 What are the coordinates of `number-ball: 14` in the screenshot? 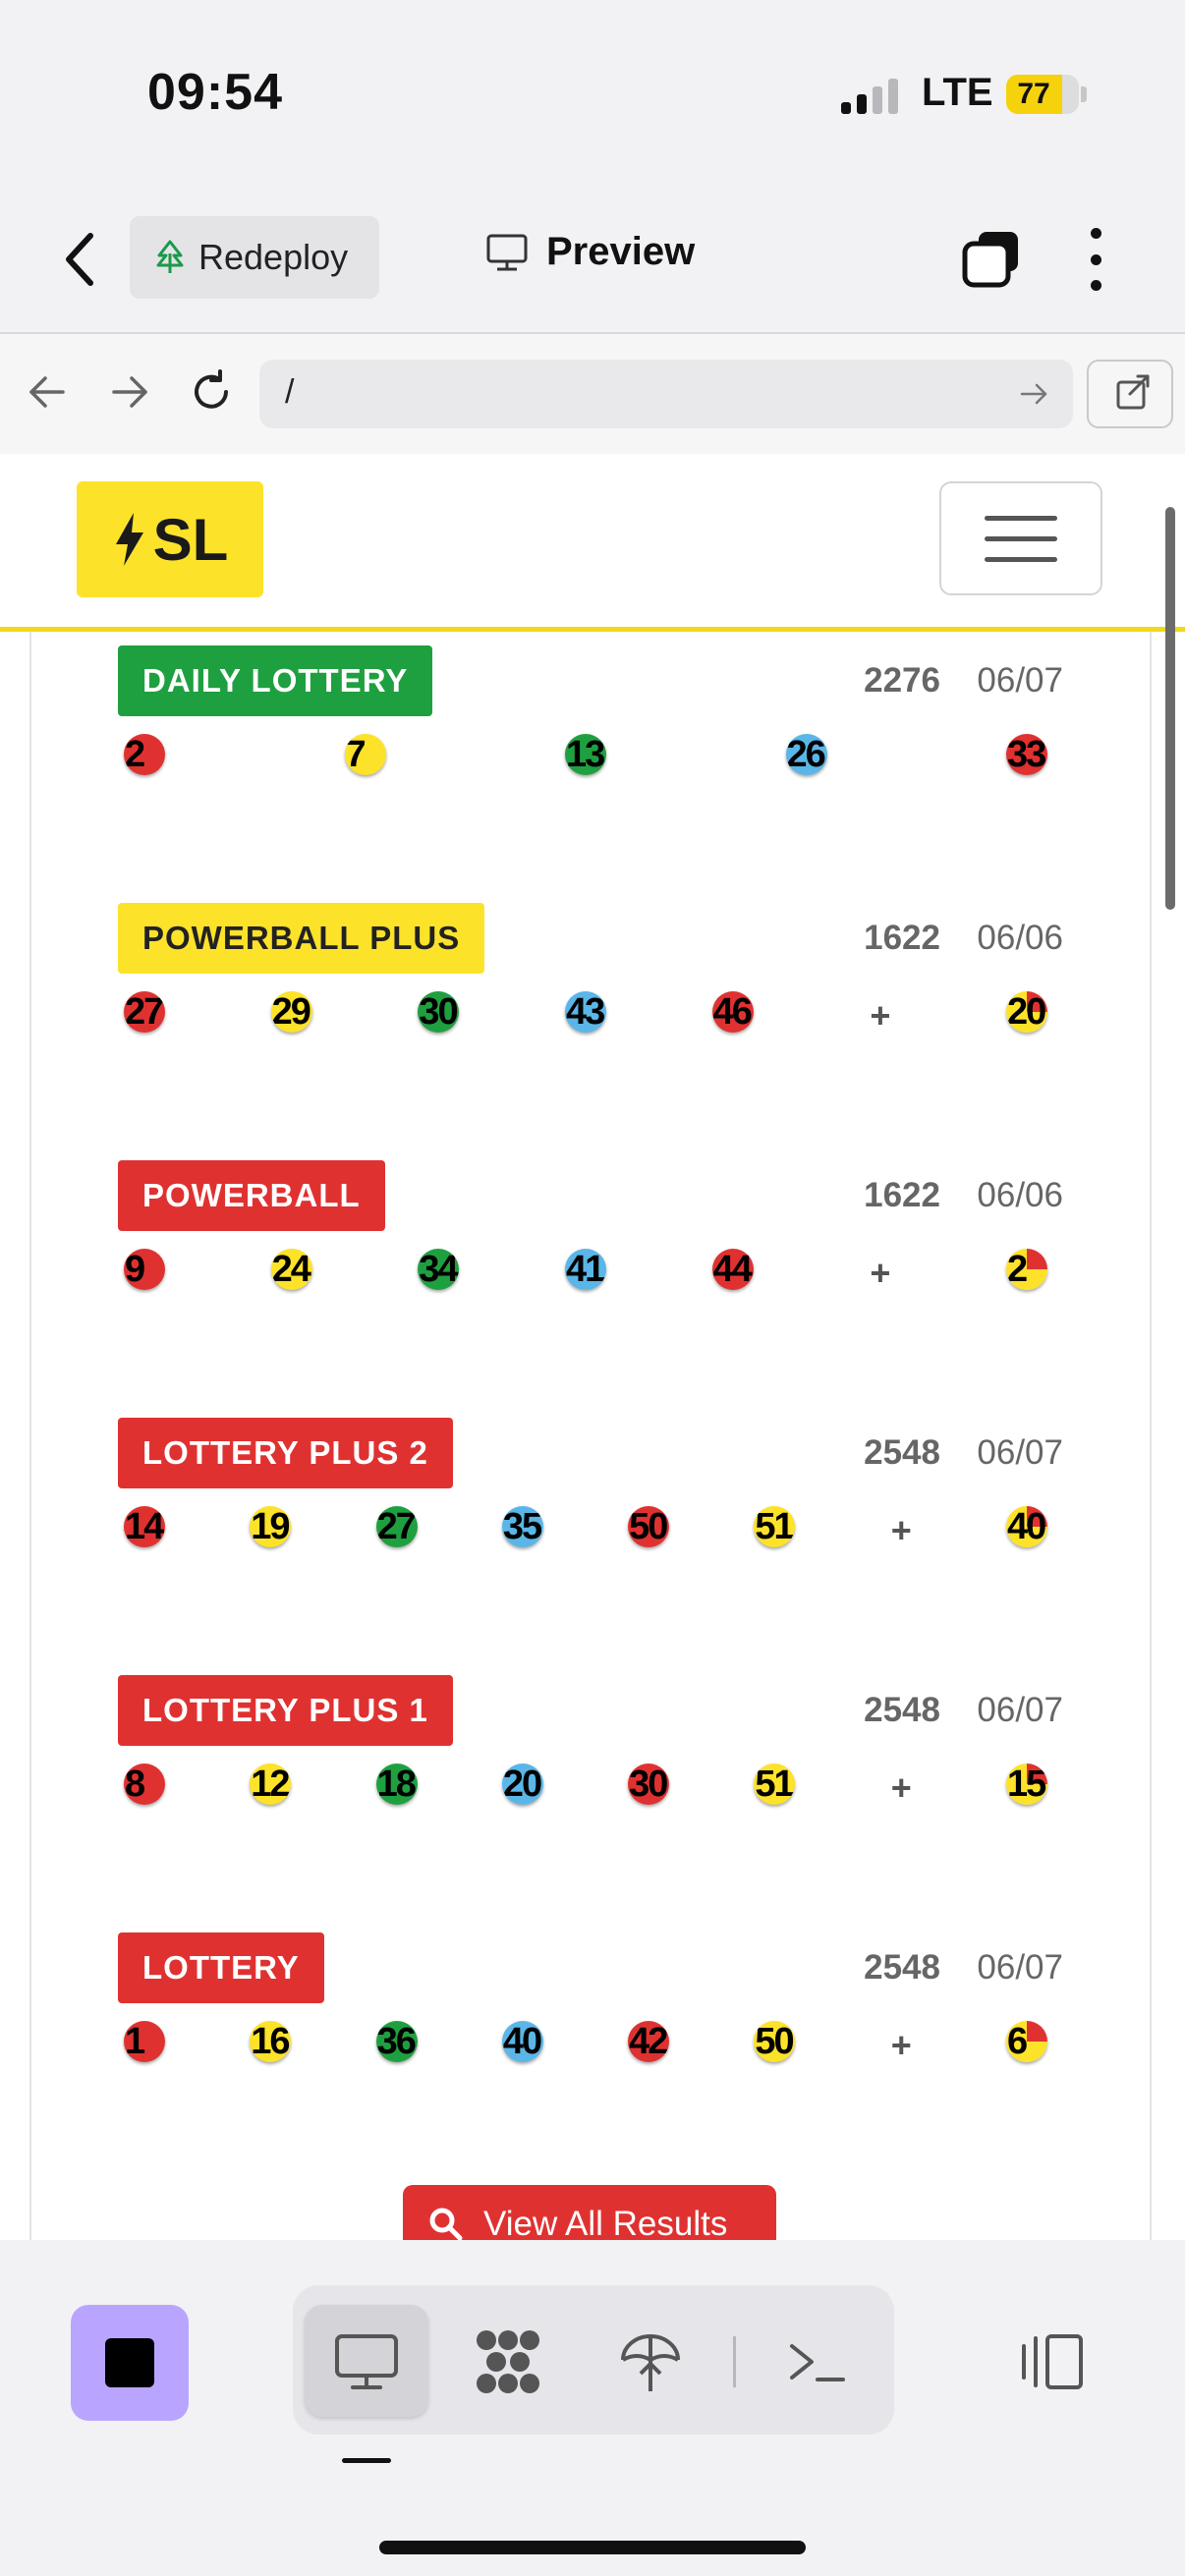 It's located at (145, 1526).